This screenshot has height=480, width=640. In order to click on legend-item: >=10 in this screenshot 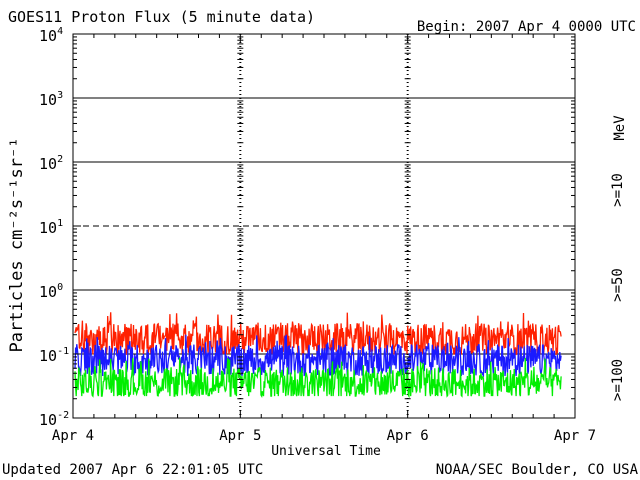, I will do `click(618, 190)`.